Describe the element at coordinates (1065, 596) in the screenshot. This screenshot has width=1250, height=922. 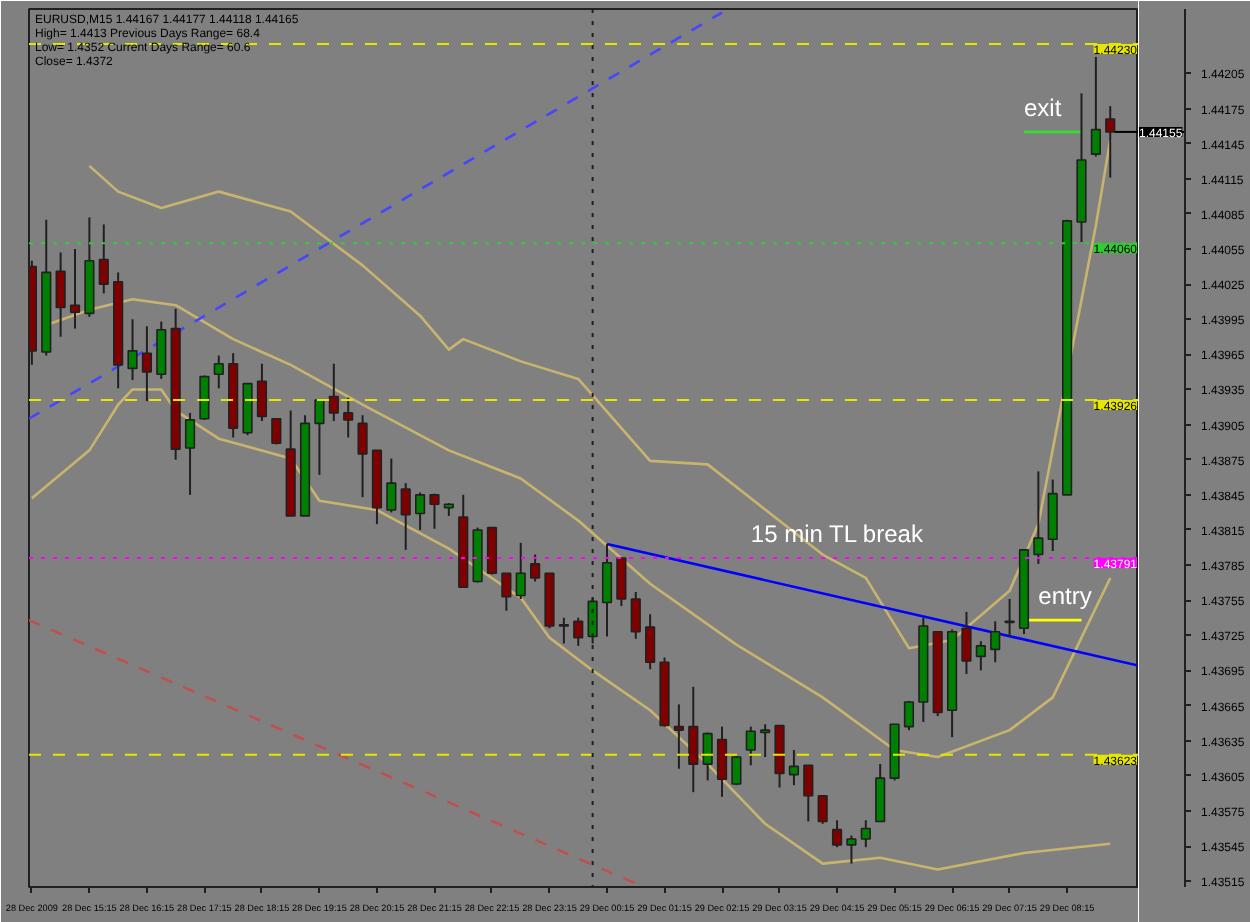
I see `annotation: entry` at that location.